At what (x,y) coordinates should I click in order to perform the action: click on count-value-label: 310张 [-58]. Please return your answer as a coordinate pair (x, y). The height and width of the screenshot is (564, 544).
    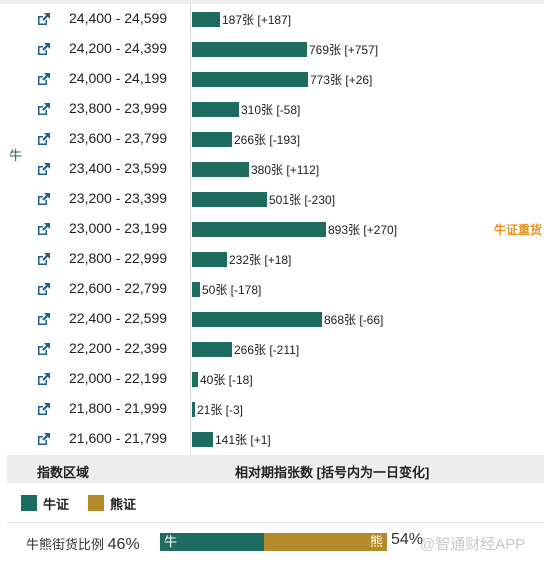
    Looking at the image, I should click on (271, 110).